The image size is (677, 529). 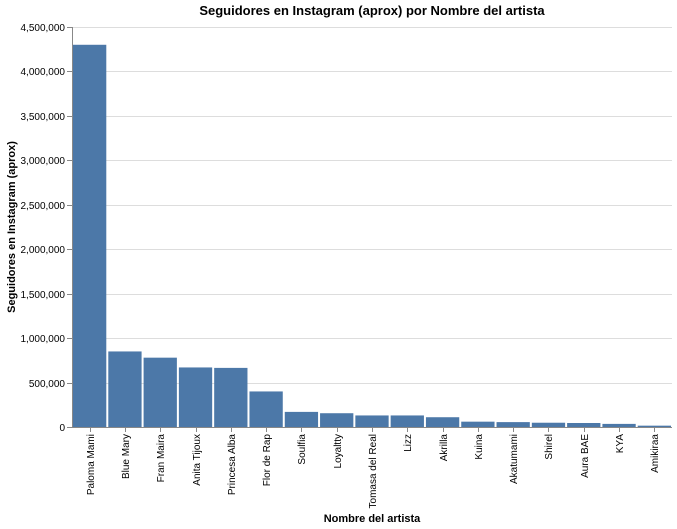 I want to click on y-tick-label: 2,000,000, so click(x=43, y=250).